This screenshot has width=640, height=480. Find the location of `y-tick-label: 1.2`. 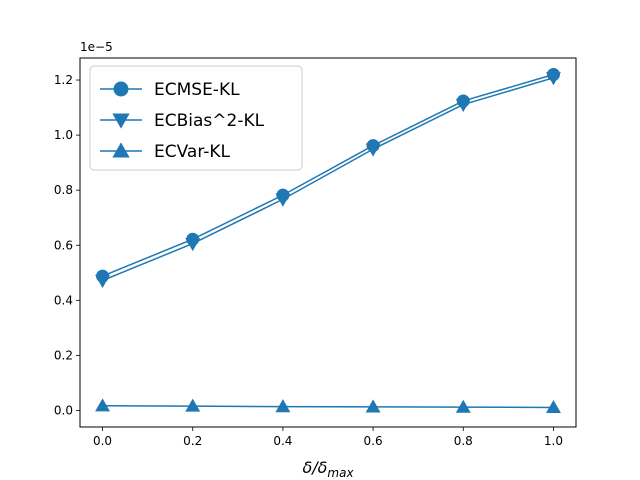

y-tick-label: 1.2 is located at coordinates (63, 80).